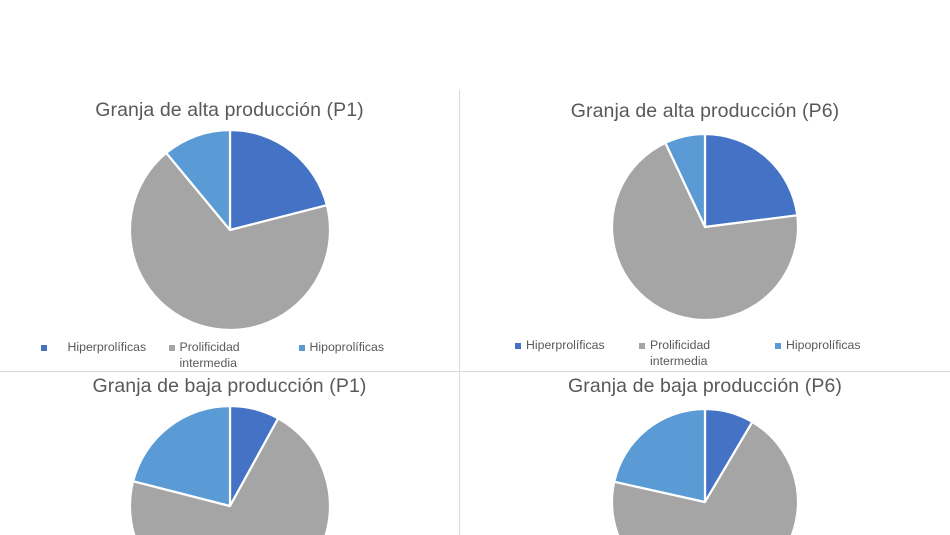 The width and height of the screenshot is (950, 535). I want to click on pie-chart-granja-alta-p1, so click(229, 230).